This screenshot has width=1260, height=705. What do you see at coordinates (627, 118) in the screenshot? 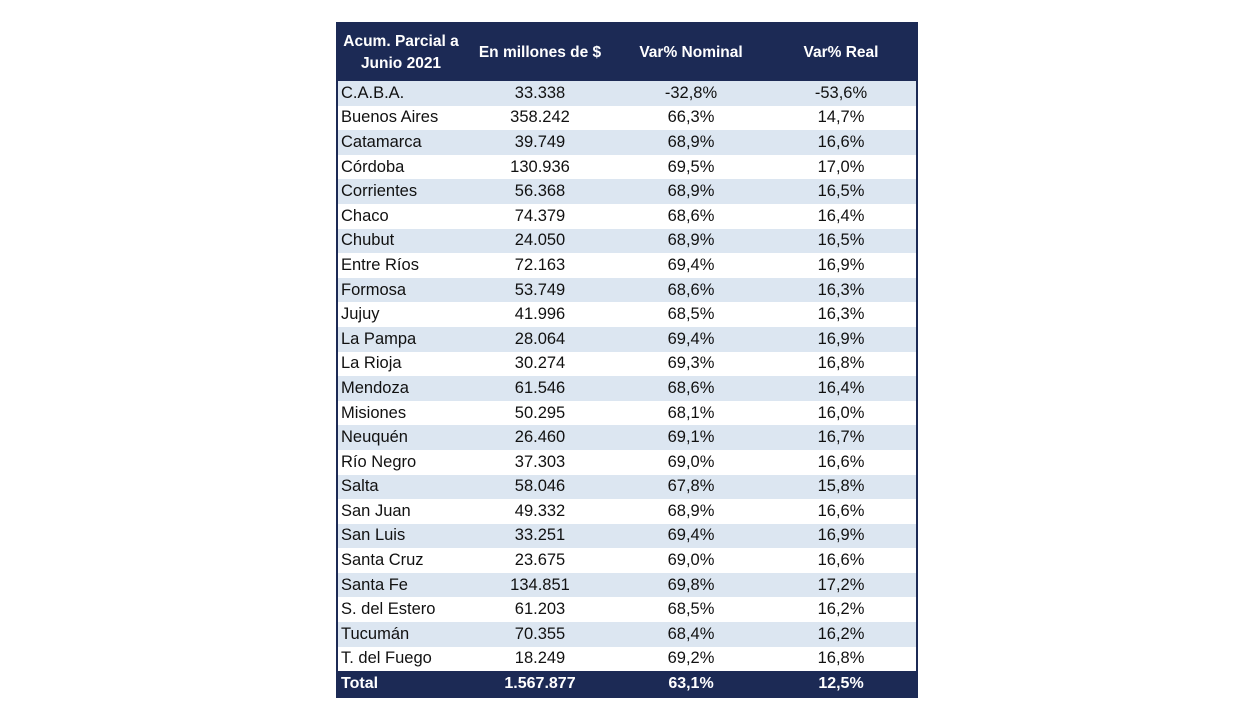
I see `table-row: Buenos Aires 358.242 66,3% 14,7%` at bounding box center [627, 118].